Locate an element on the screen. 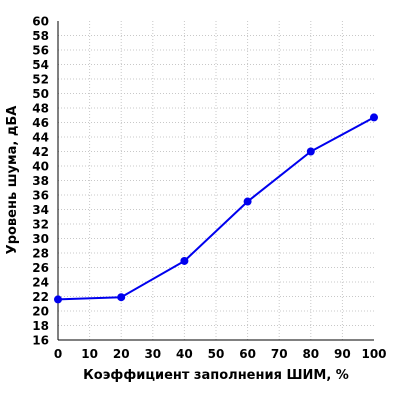 Image resolution: width=400 pixels, height=400 pixels. y-tick-label: 44 is located at coordinates (40, 138).